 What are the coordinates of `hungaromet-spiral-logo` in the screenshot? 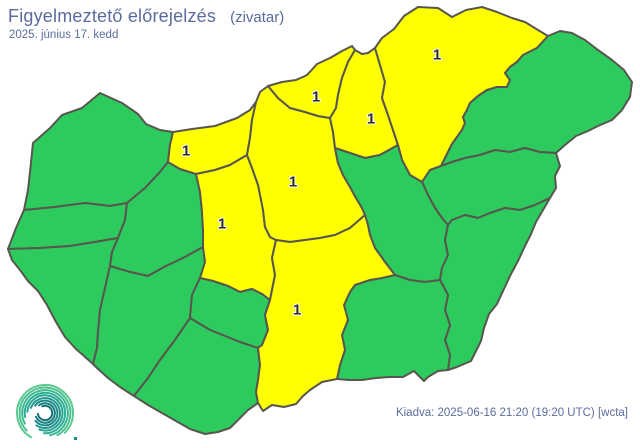 It's located at (46, 411).